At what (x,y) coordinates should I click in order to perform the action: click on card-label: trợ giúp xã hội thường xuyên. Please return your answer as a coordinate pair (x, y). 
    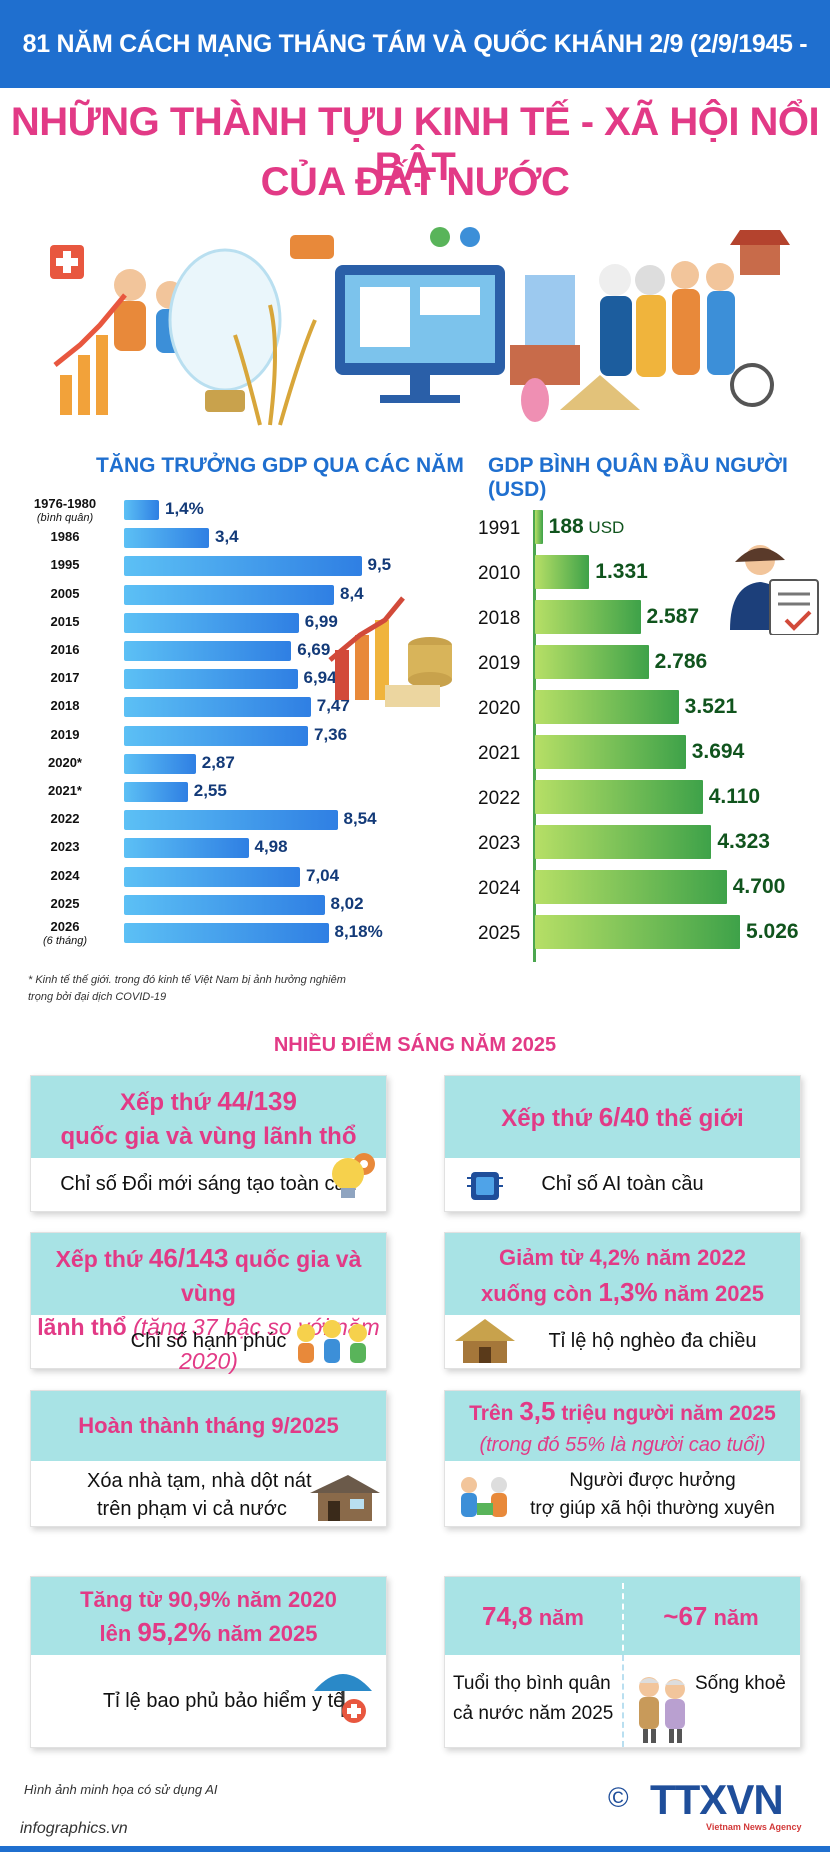
    Looking at the image, I should click on (652, 1508).